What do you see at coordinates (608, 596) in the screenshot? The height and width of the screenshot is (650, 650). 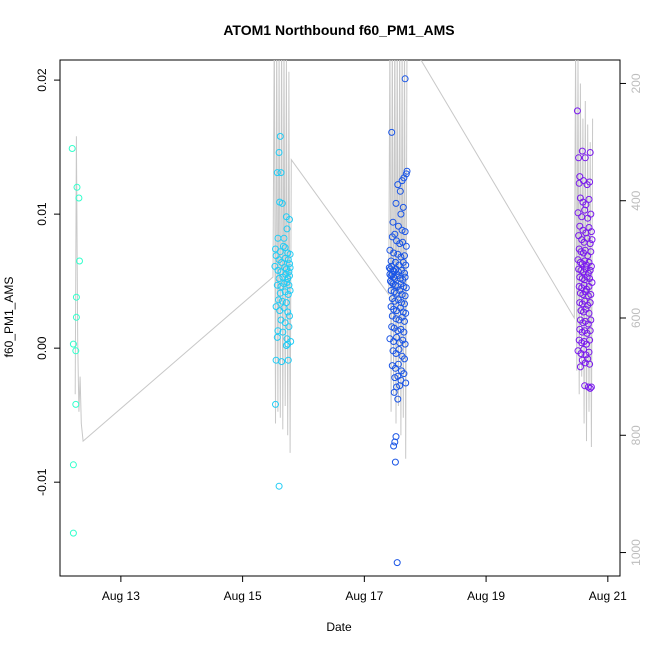 I see `x-tick-label: Aug 21` at bounding box center [608, 596].